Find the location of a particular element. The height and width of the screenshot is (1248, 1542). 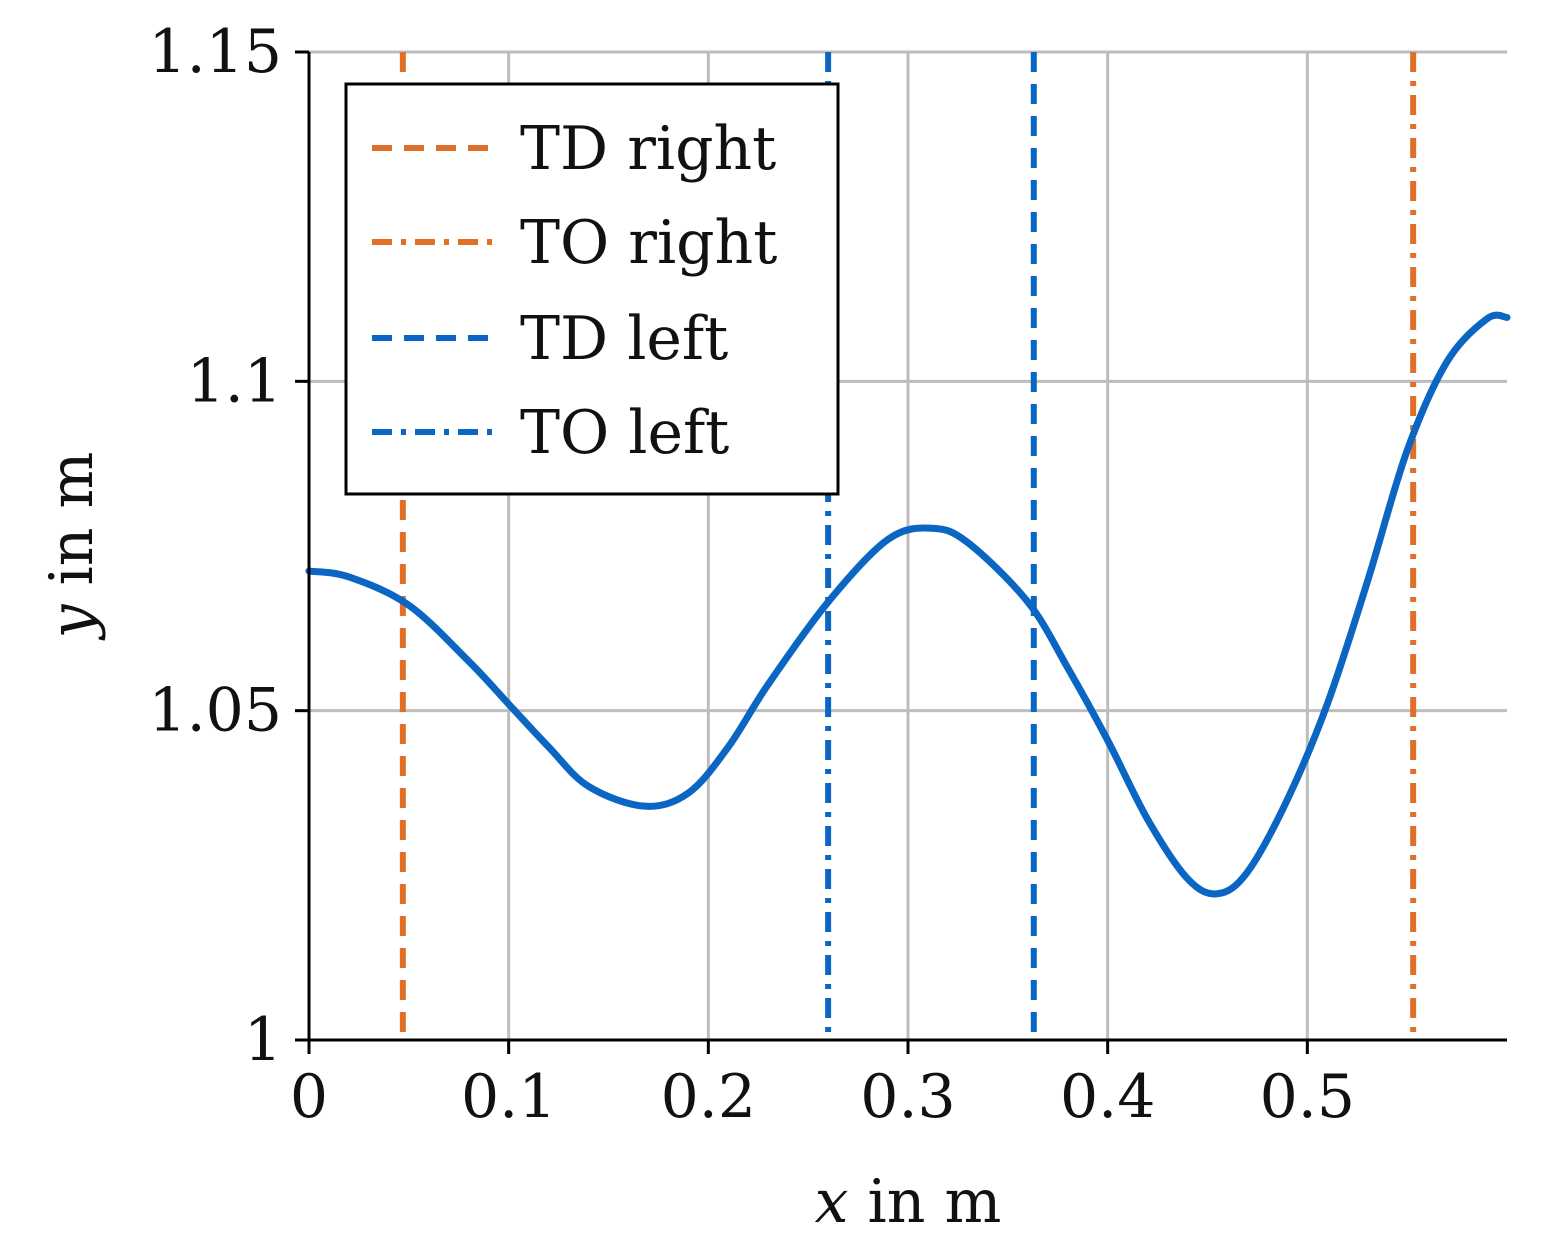

x-axis-label: x in m is located at coordinates (908, 1202).